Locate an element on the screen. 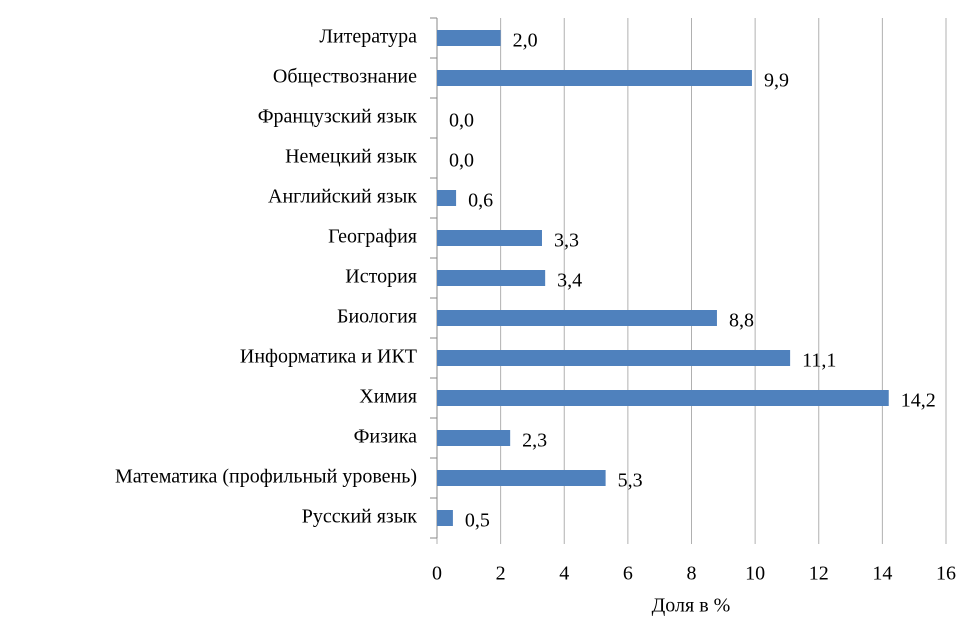  value-label: 14,2 is located at coordinates (918, 401).